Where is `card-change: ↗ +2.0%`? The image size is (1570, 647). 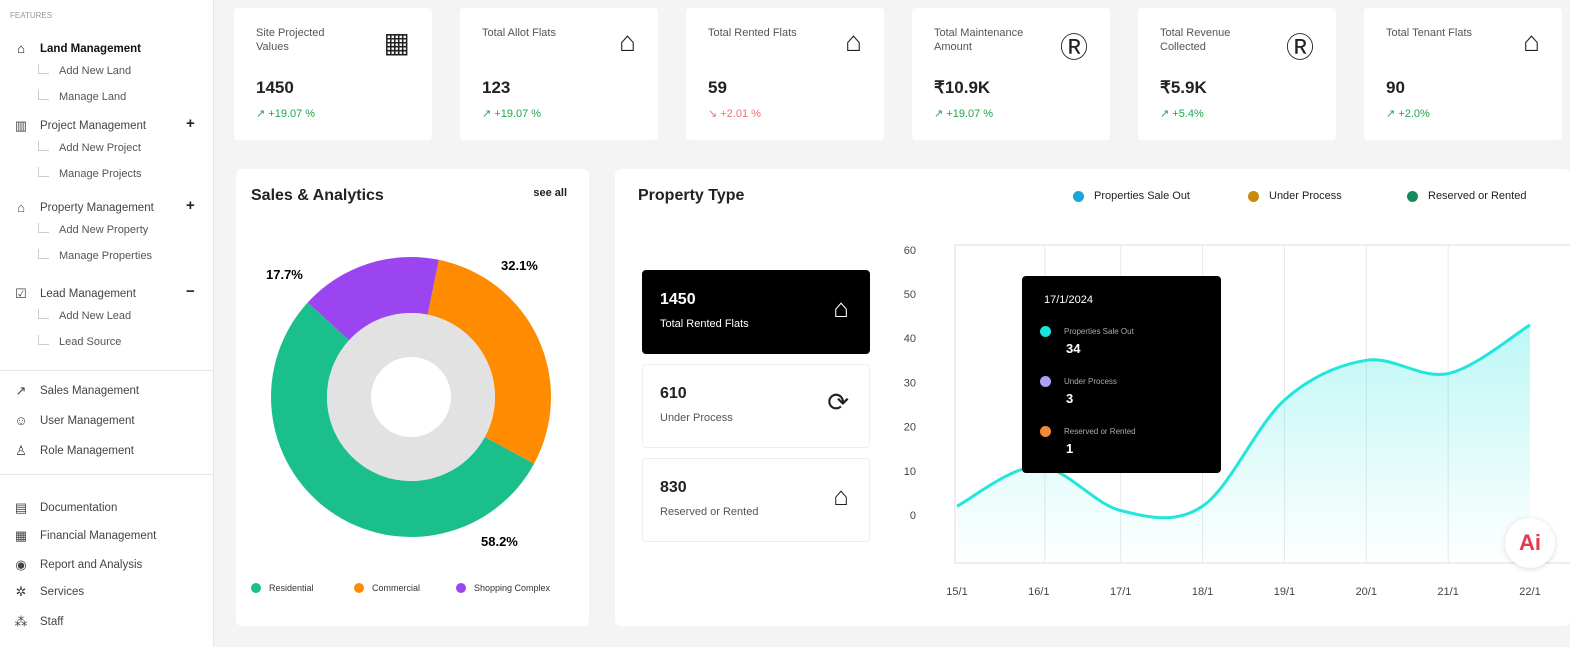 card-change: ↗ +2.0% is located at coordinates (1408, 113).